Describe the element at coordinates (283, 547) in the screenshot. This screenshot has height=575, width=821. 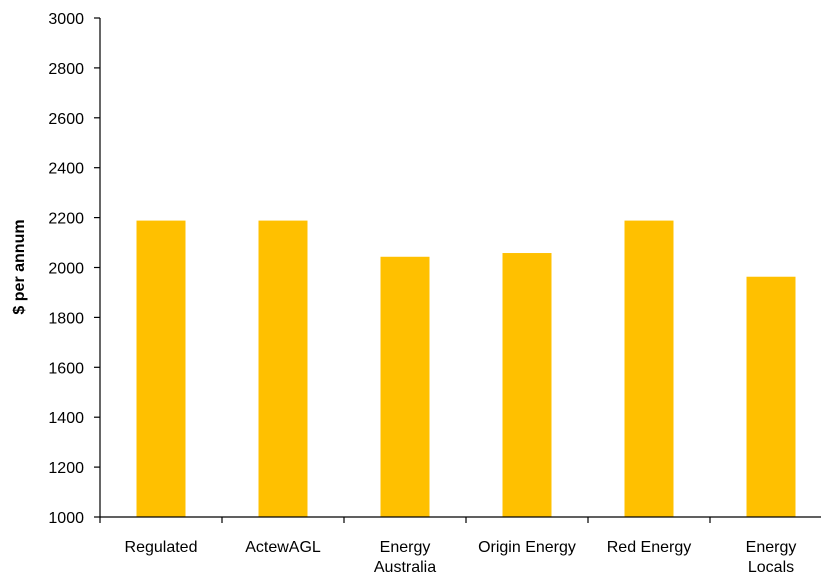
I see `x-tick-label: ActewAGL` at that location.